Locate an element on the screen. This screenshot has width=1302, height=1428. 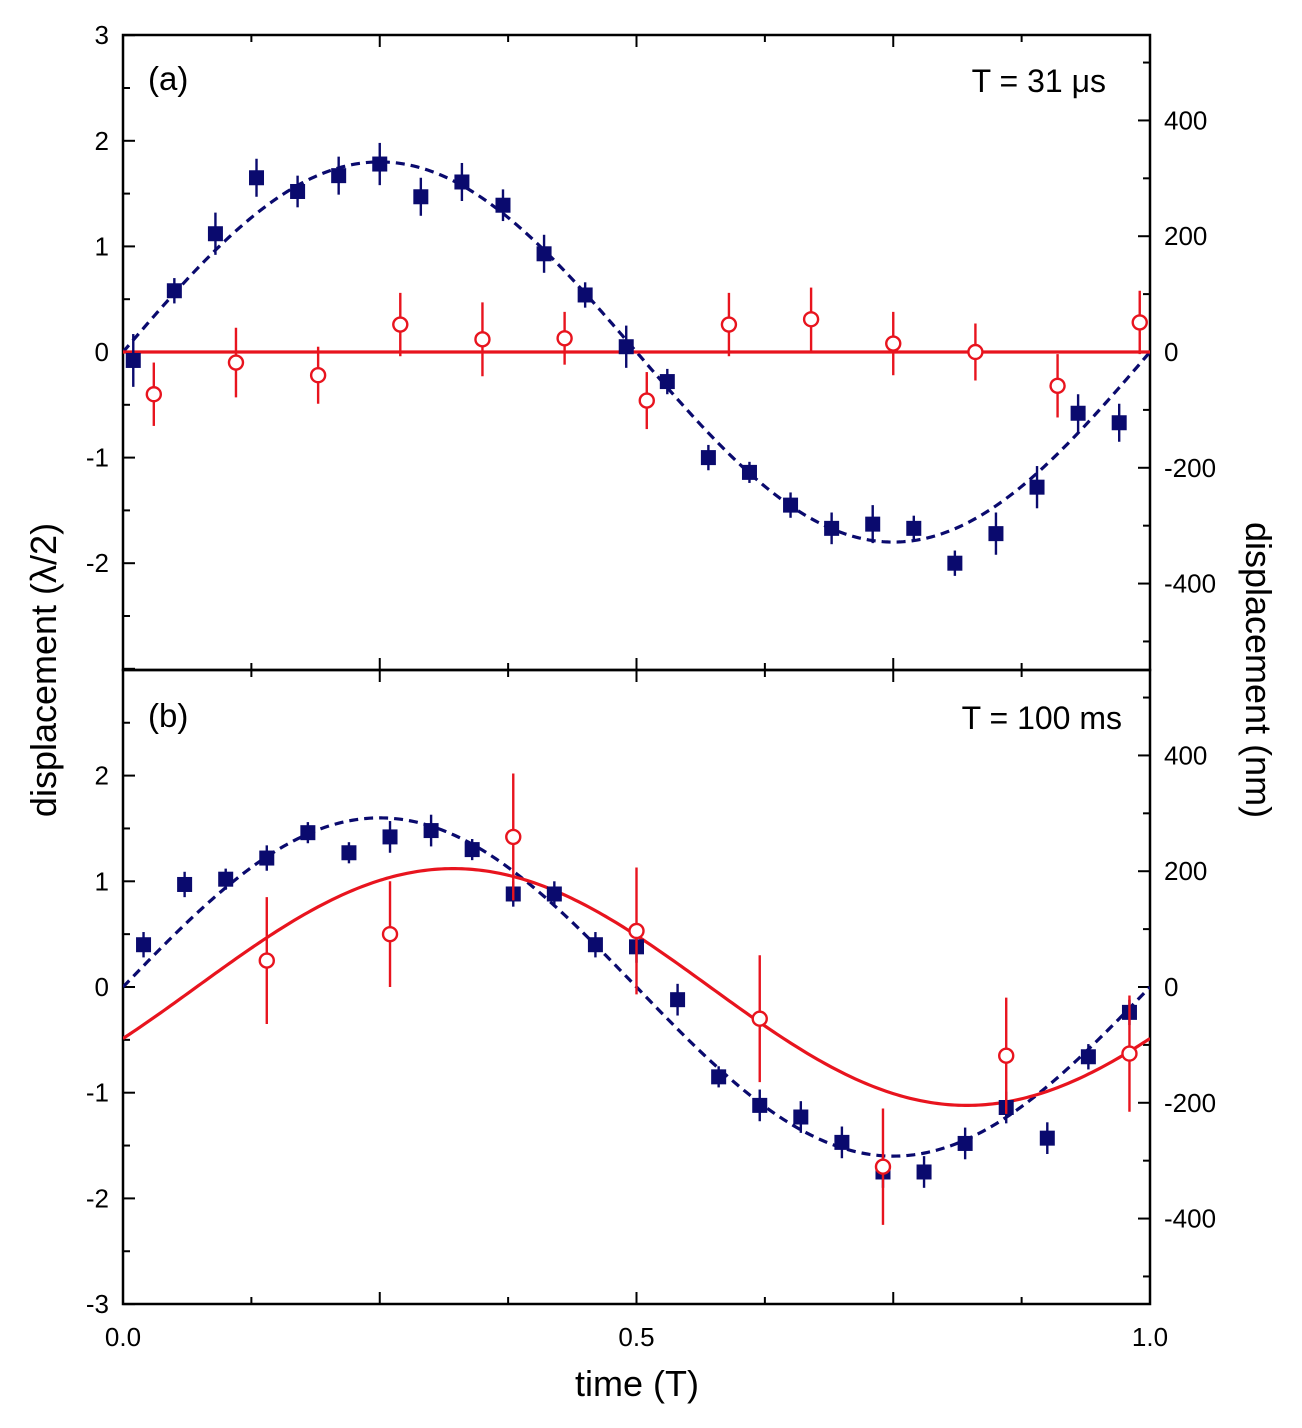
panel-a-left-tick-label: 2 is located at coordinates (102, 141).